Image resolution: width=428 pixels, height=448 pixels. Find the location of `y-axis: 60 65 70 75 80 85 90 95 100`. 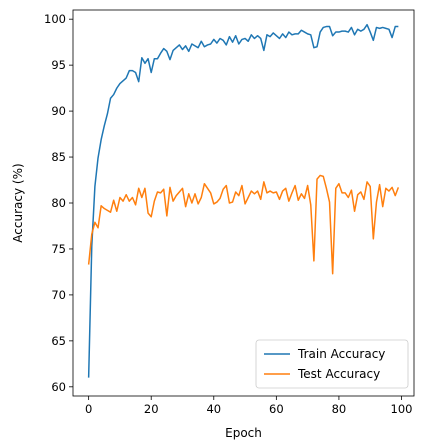

y-axis: 60 65 70 75 80 85 90 95 100 is located at coordinates (58, 203).